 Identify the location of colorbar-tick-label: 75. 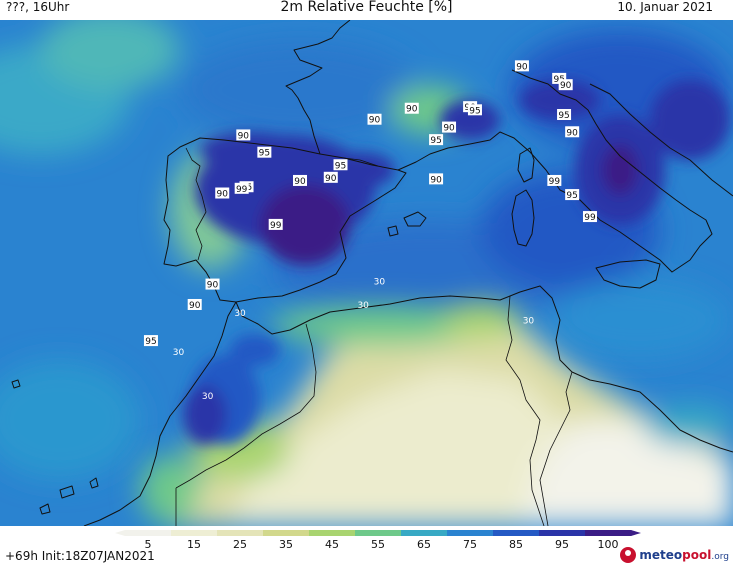
(470, 543).